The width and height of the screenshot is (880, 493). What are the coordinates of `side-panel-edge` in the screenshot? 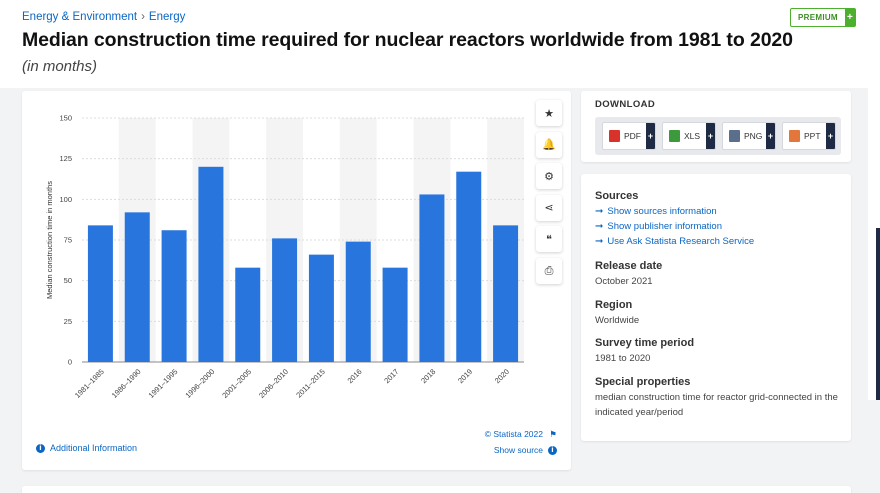 It's located at (878, 314).